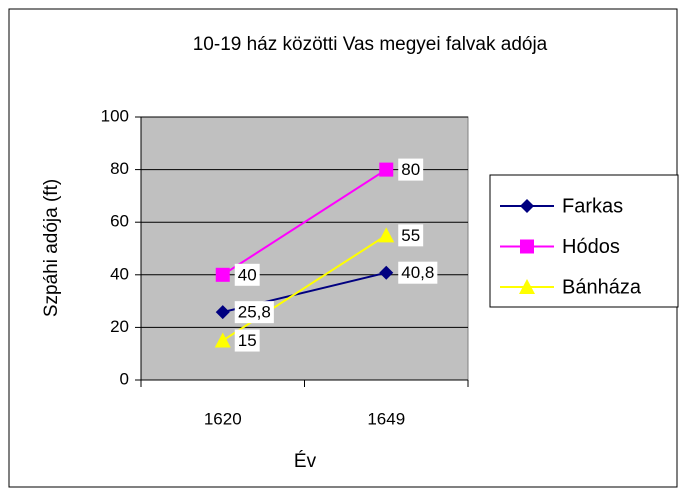 This screenshot has height=495, width=683. Describe the element at coordinates (223, 418) in the screenshot. I see `x-tick-label: 1620` at that location.